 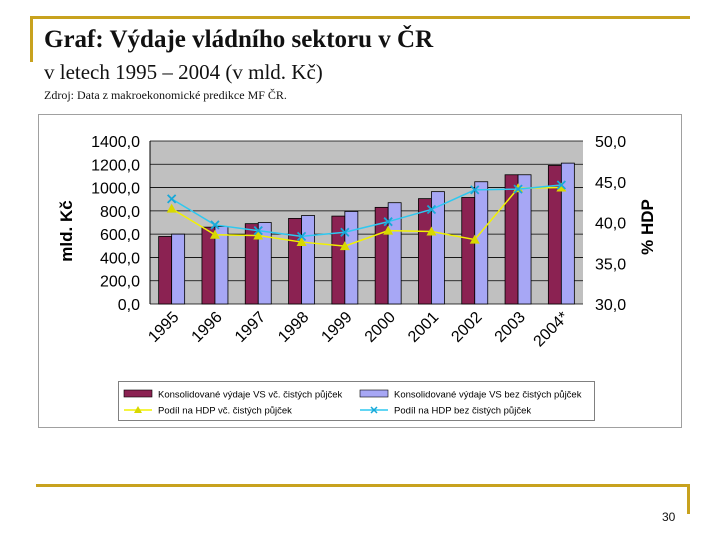 What do you see at coordinates (610, 305) in the screenshot?
I see `y-right-tick-label: 30,0` at bounding box center [610, 305].